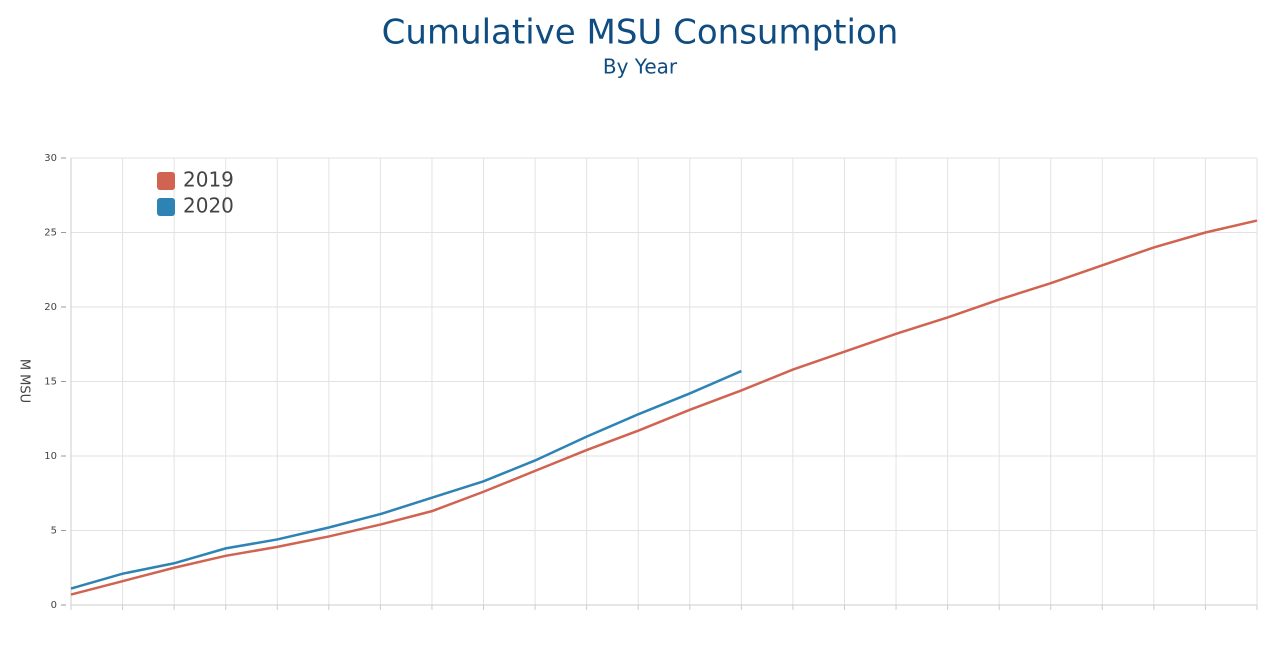  What do you see at coordinates (24, 381) in the screenshot?
I see `y-axis-label: M MSU` at bounding box center [24, 381].